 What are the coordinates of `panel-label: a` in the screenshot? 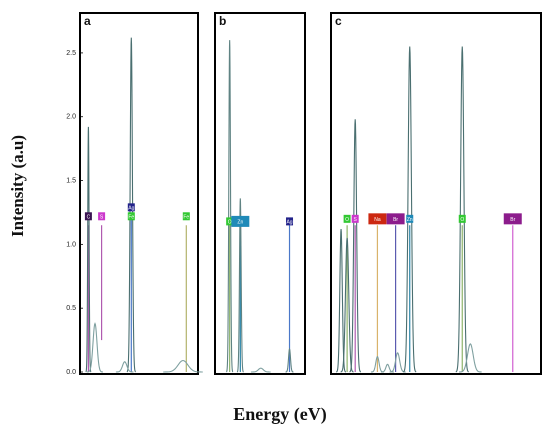 It's located at (87, 21).